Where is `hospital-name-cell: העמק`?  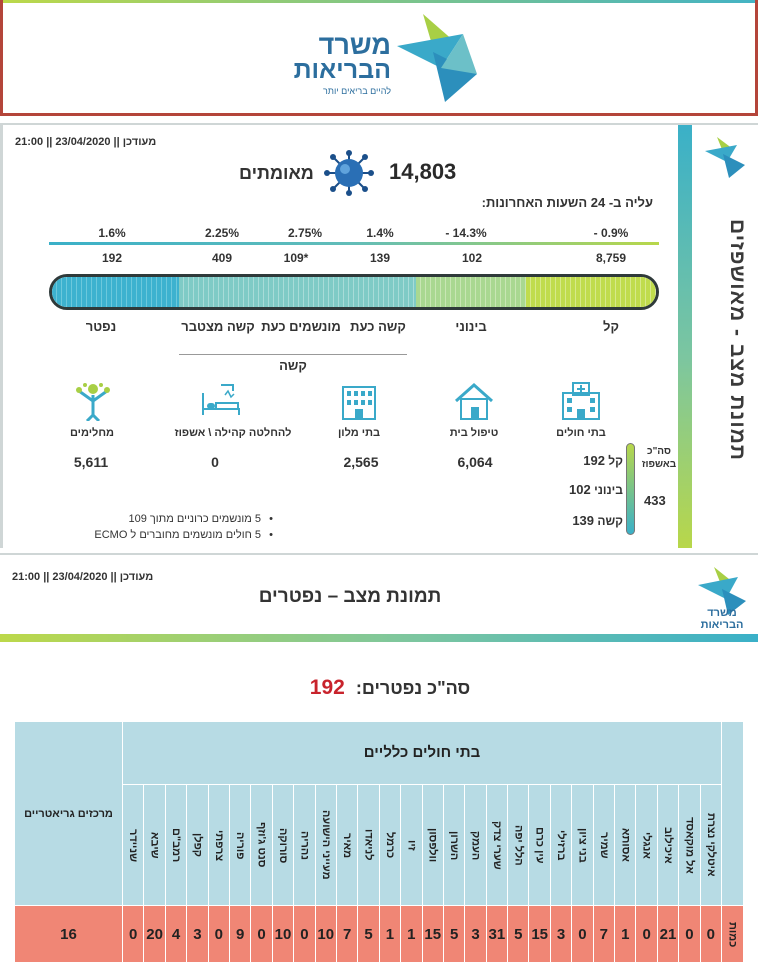 hospital-name-cell: העמק is located at coordinates (475, 845).